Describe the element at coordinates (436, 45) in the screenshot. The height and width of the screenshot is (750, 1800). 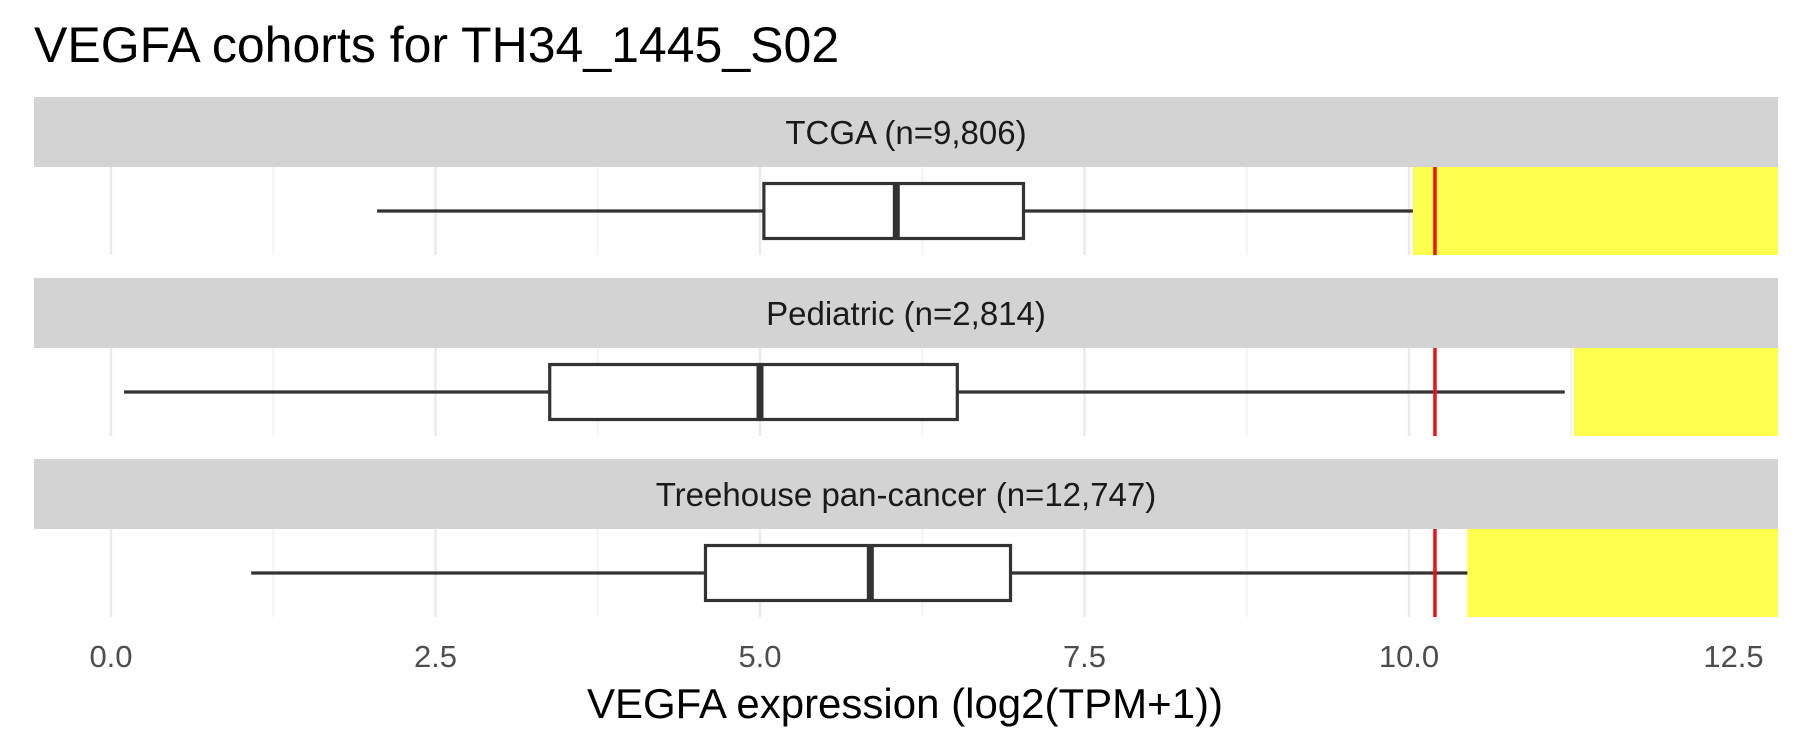
I see `chart-title: VEGFA cohorts for TH34_1445_S02` at that location.